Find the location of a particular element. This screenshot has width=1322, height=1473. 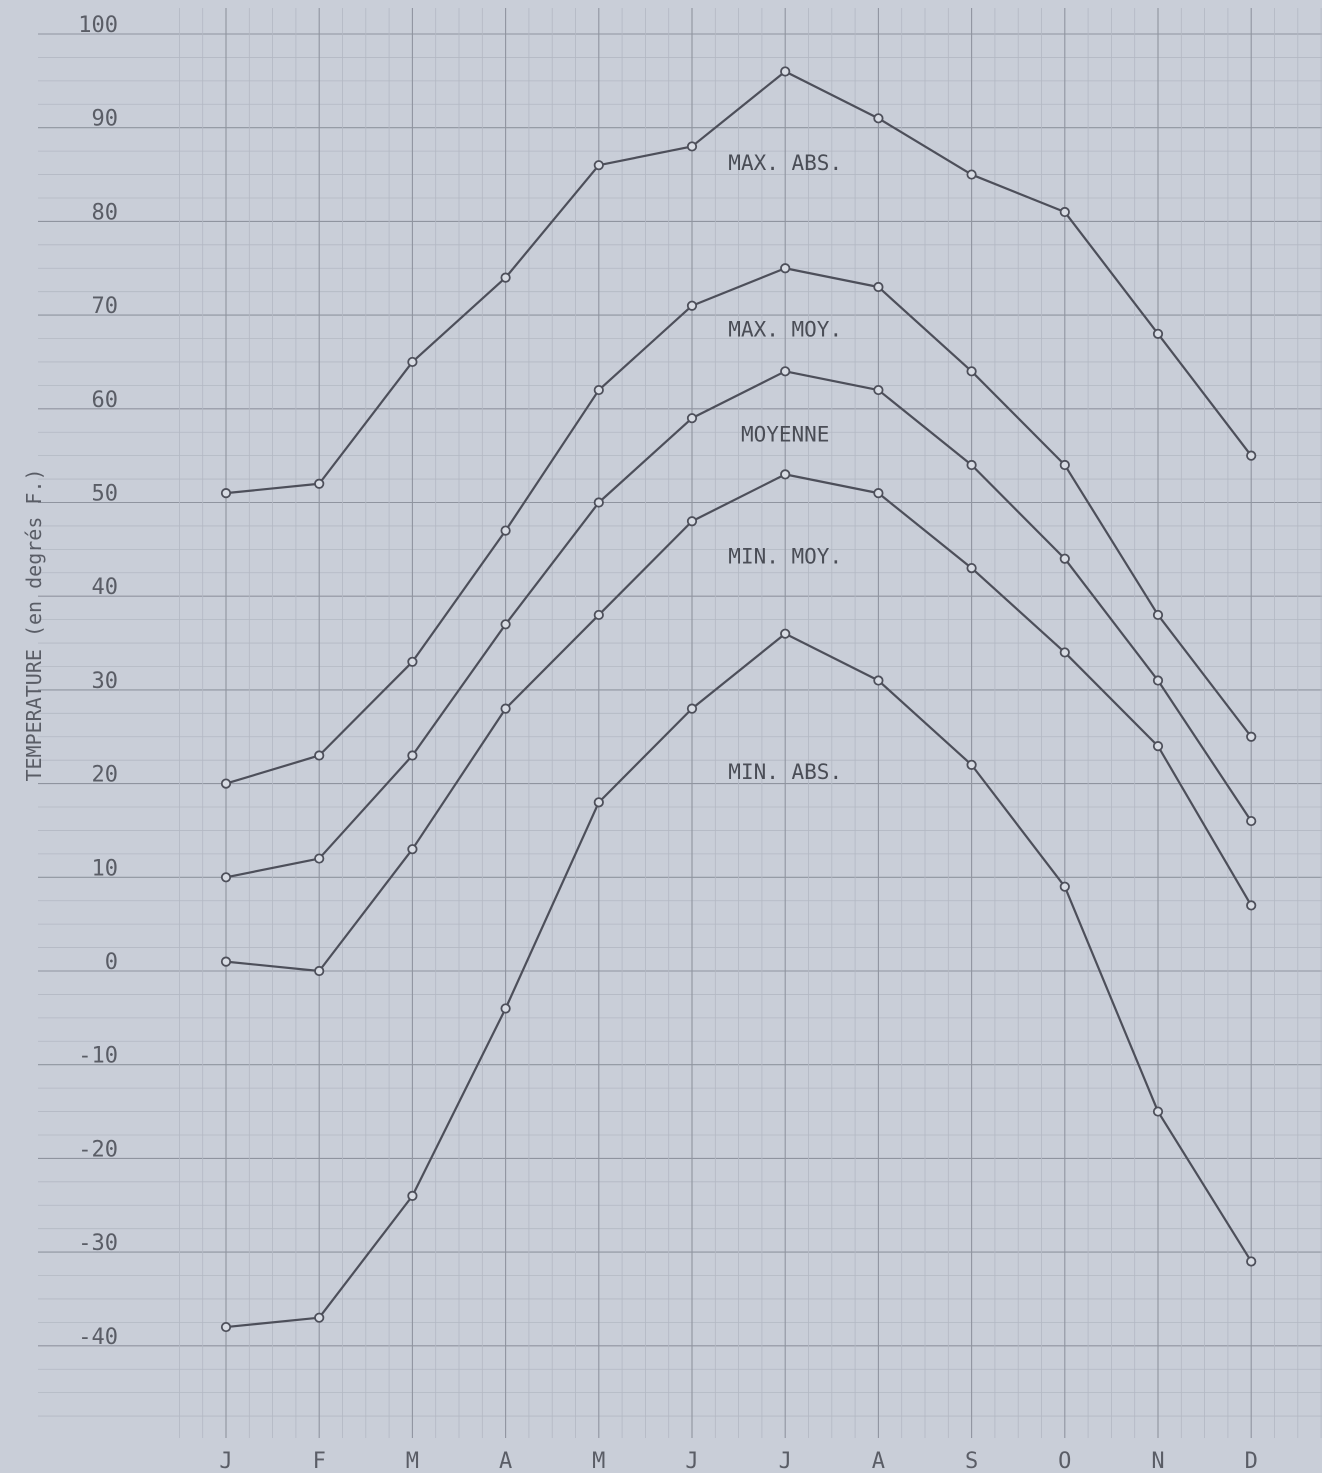

y-tick-label: 70 is located at coordinates (105, 306).